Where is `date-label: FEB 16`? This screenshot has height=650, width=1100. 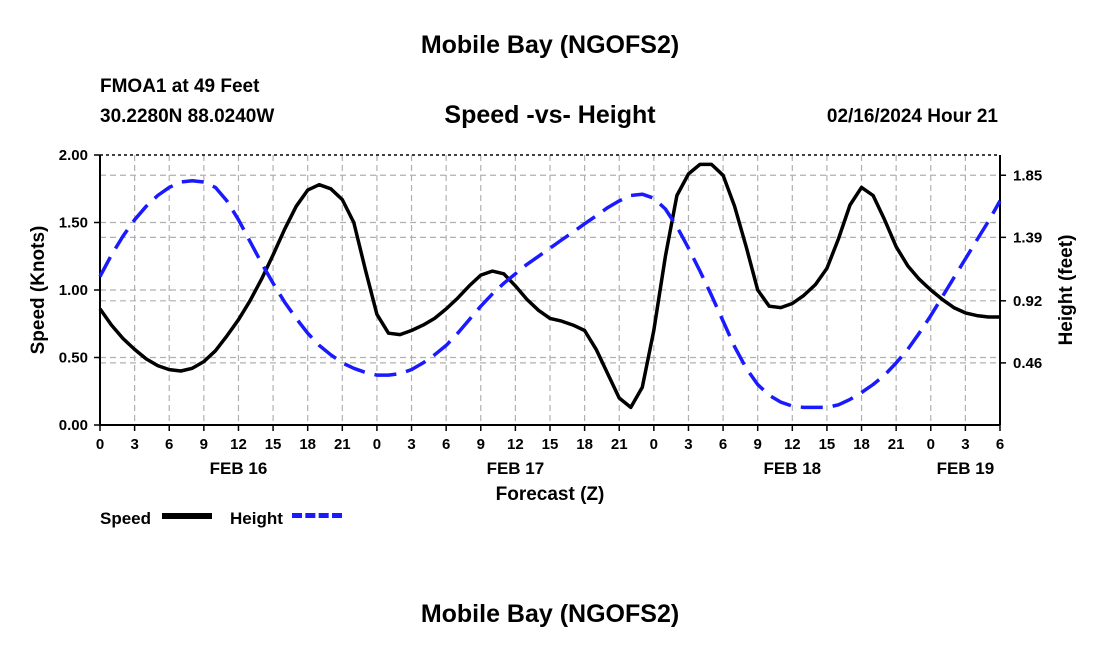
date-label: FEB 16 is located at coordinates (239, 468).